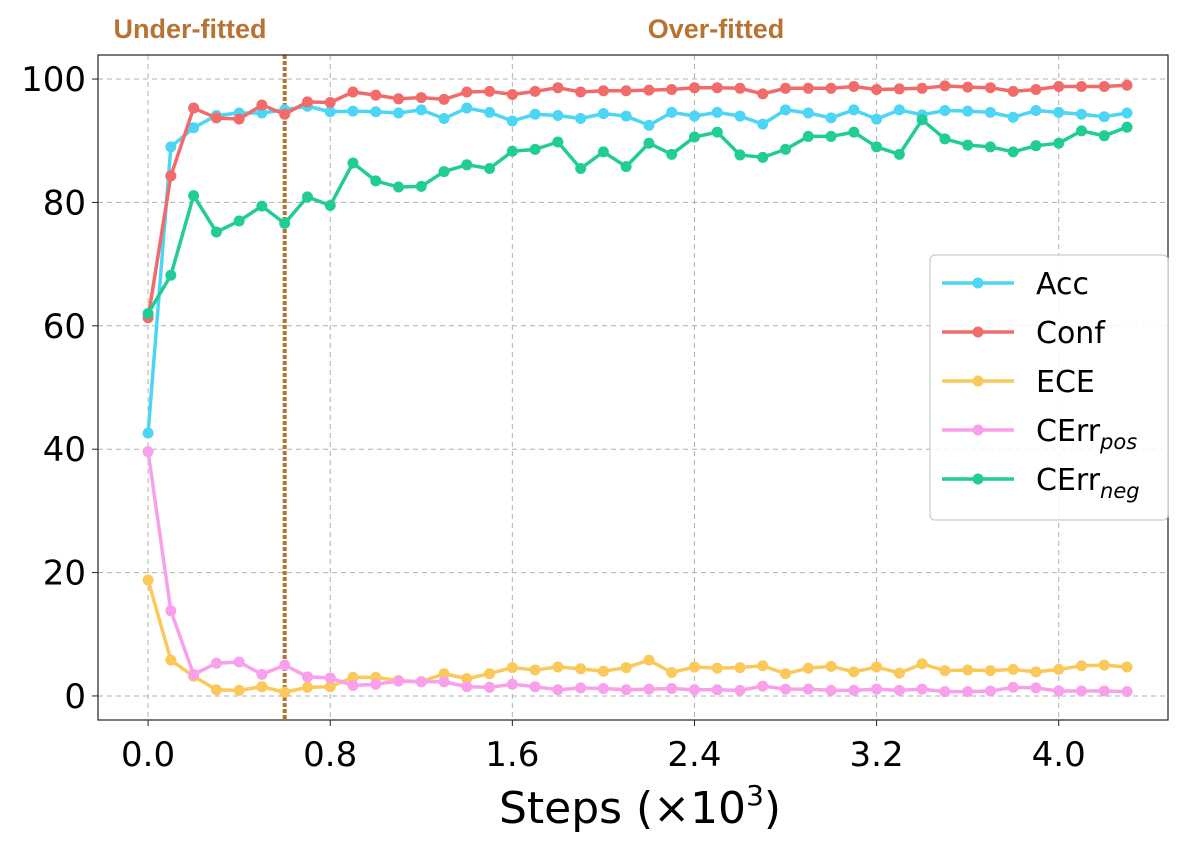  I want to click on y-tick-label: 100, so click(53, 80).